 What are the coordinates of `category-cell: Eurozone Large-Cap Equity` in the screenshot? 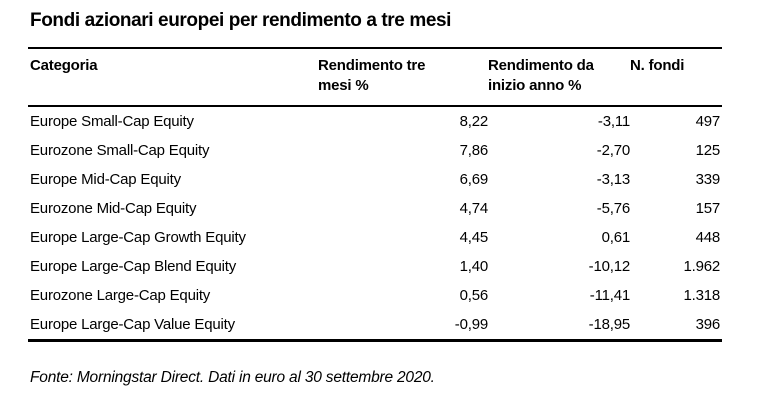 It's located at (120, 295).